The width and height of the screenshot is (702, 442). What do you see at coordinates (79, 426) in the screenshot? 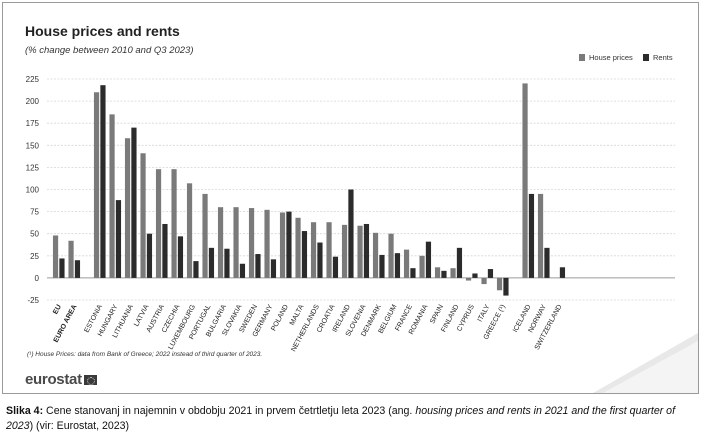
I see `caption-source: ) (vir: Eurostat, 2023)` at bounding box center [79, 426].